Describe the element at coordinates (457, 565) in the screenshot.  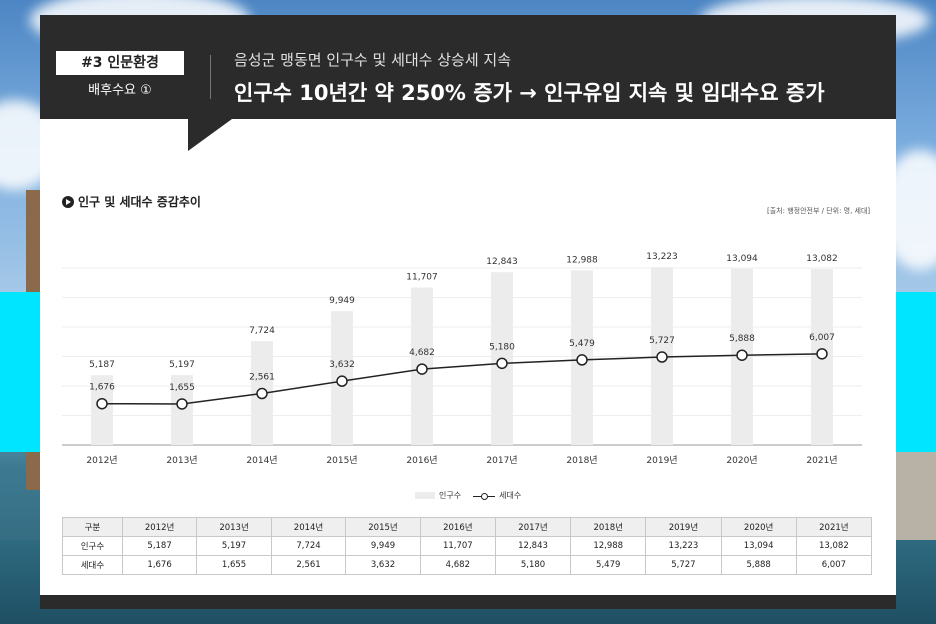
I see `table-cell: 4,682` at that location.